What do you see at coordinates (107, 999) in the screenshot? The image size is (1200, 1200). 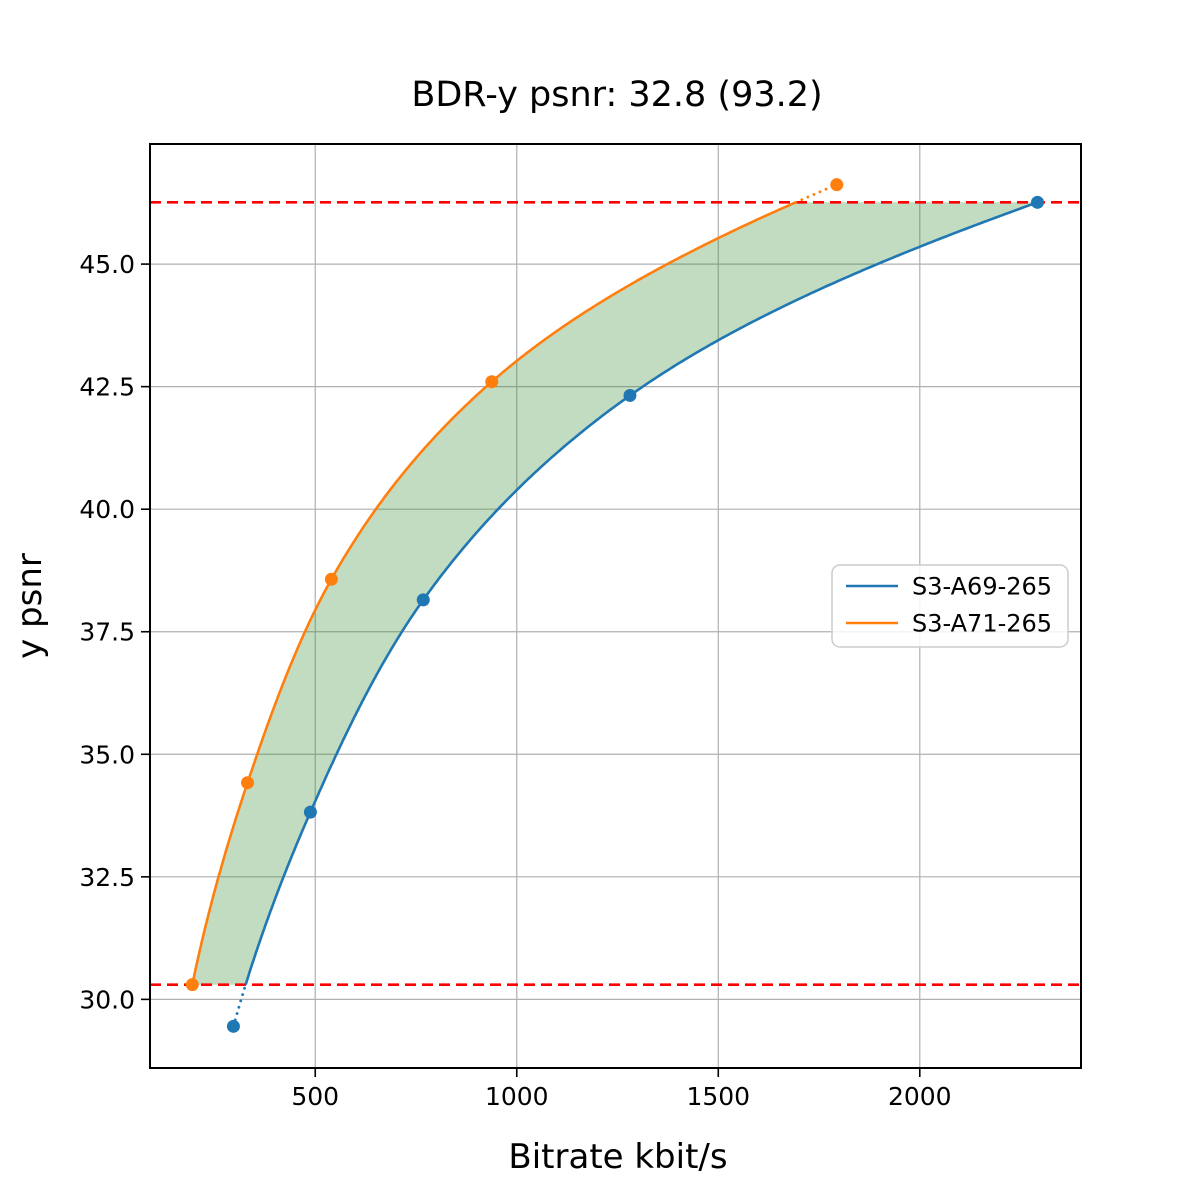 I see `y-tick-label: 30.0` at bounding box center [107, 999].